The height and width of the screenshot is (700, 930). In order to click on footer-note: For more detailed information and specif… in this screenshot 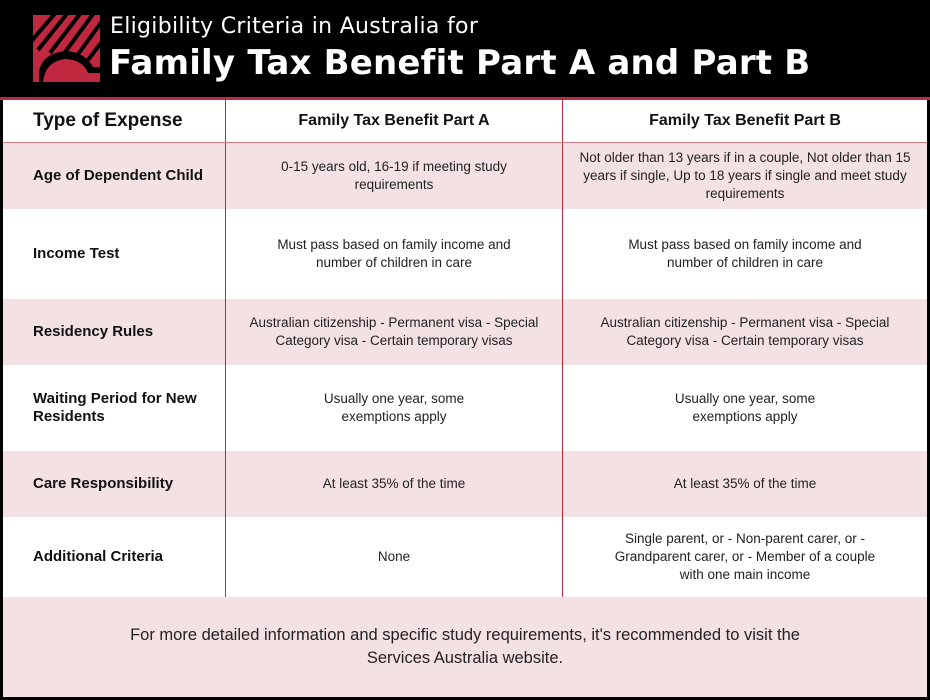, I will do `click(465, 647)`.